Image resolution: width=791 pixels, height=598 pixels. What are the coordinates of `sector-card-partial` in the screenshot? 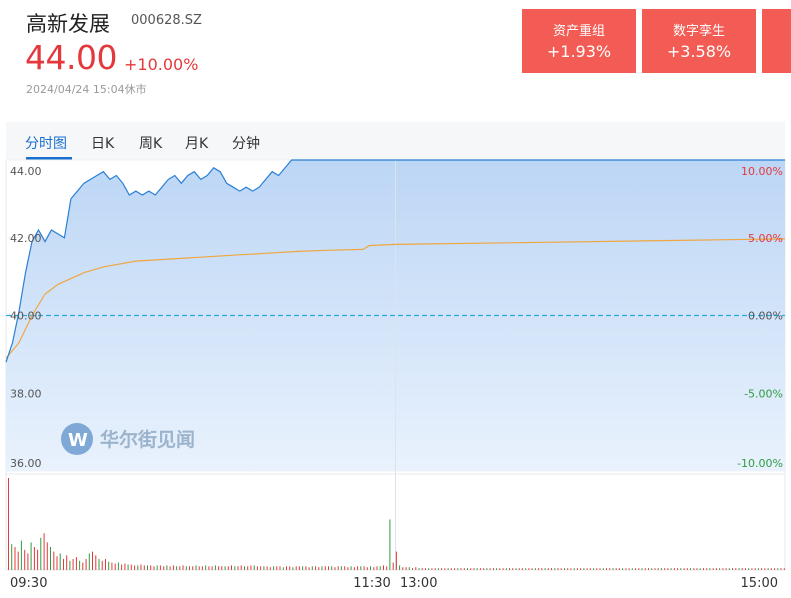 It's located at (776, 41).